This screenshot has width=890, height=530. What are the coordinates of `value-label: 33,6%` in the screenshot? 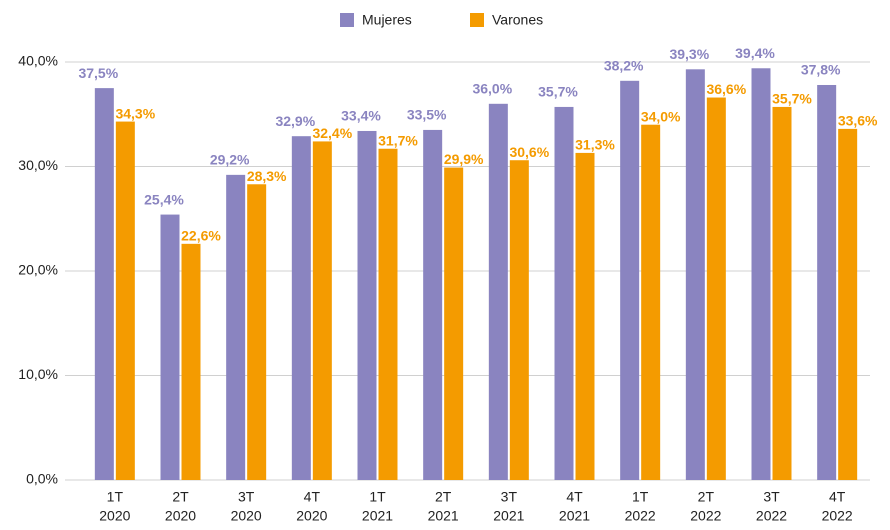 It's located at (858, 121).